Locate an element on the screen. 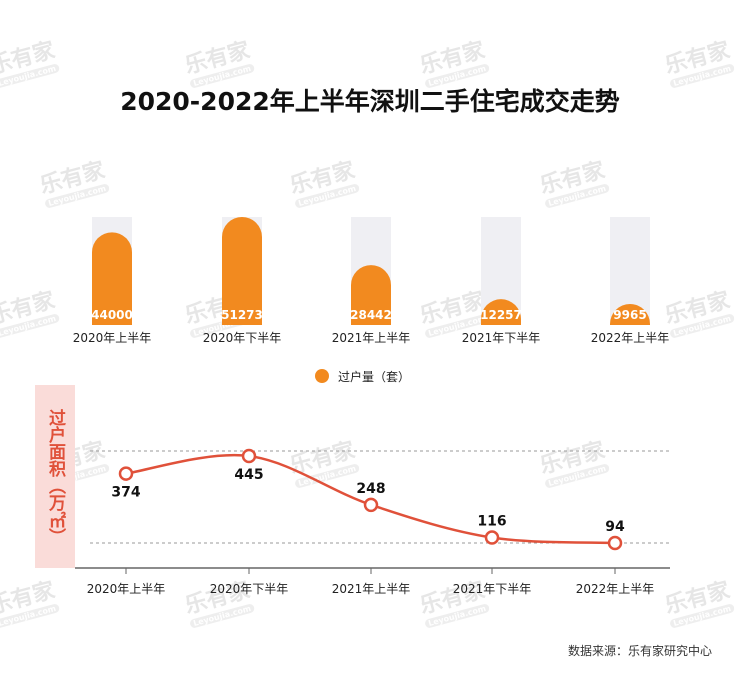 Image resolution: width=740 pixels, height=694 pixels. bar-value-label: 9965 is located at coordinates (629, 315).